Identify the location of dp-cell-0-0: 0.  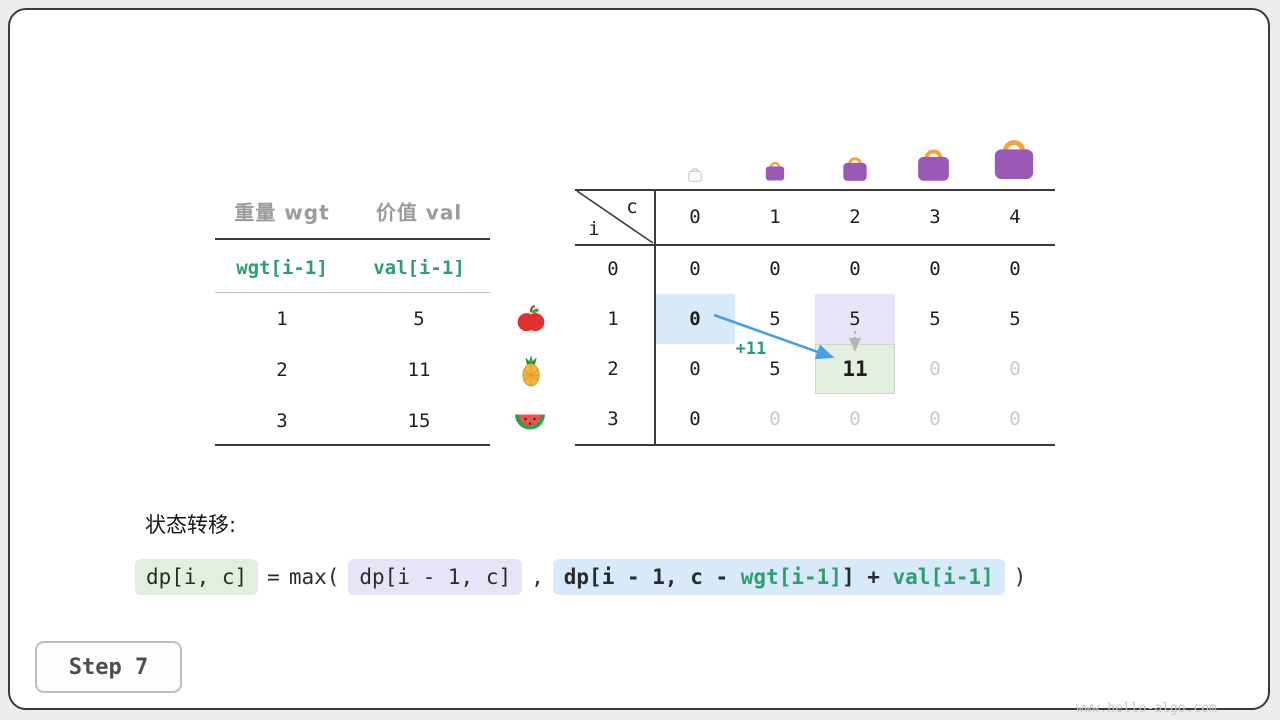
(695, 269).